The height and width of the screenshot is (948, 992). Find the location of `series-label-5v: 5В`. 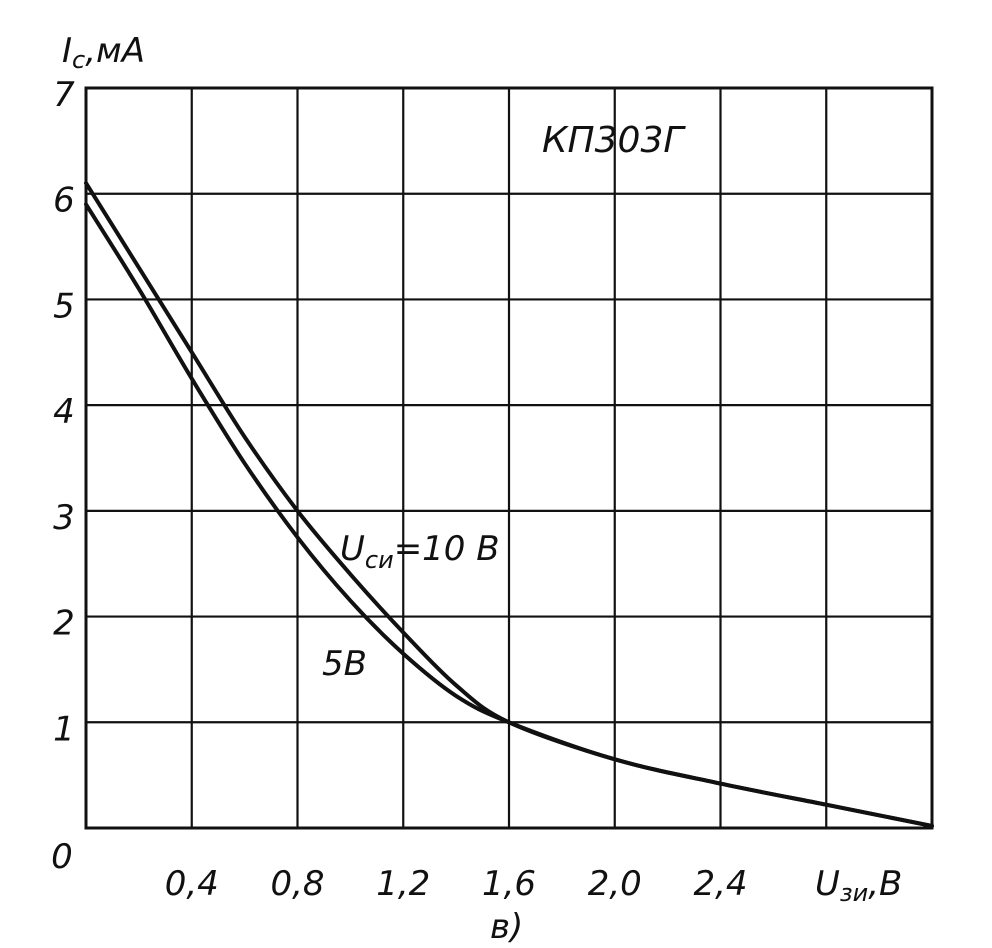

series-label-5v: 5В is located at coordinates (344, 664).